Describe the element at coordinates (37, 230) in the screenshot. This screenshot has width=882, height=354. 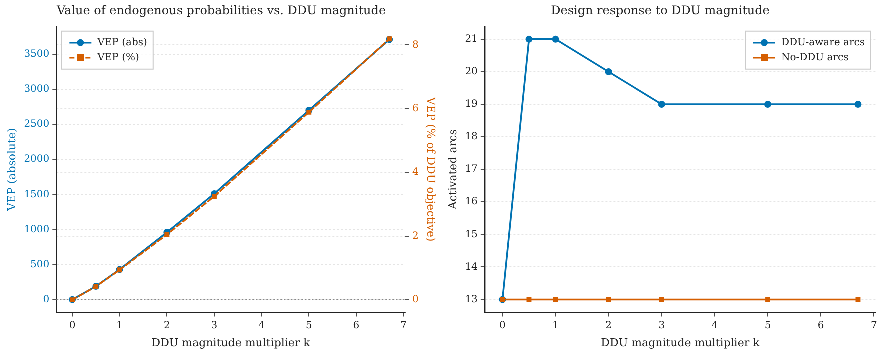
I see `y-tick-label: 1000` at that location.